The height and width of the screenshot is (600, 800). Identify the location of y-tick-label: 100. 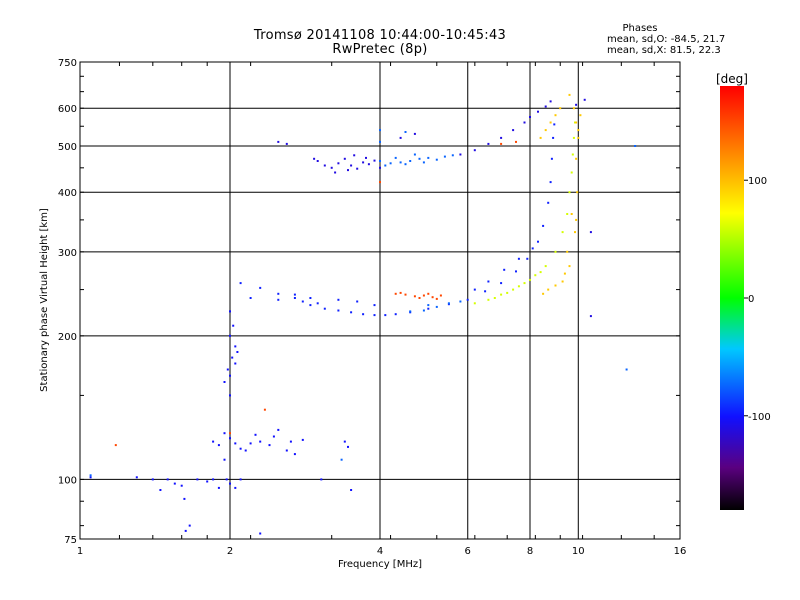
(67, 480).